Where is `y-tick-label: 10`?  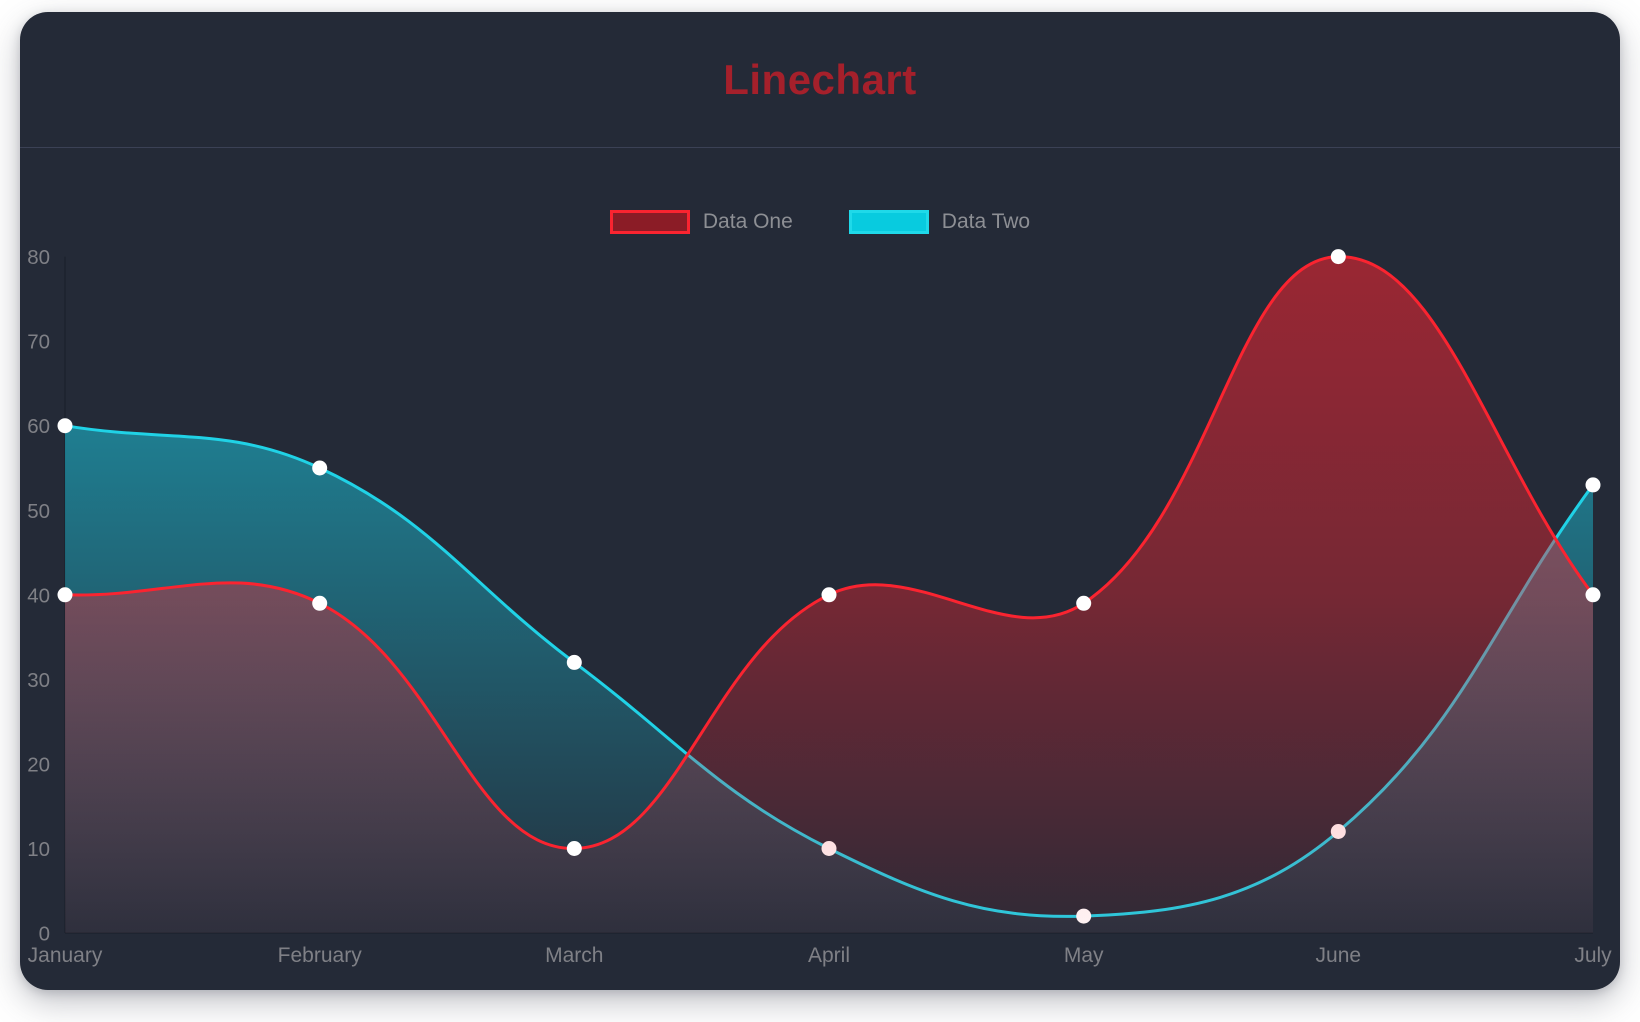 y-tick-label: 10 is located at coordinates (38, 849).